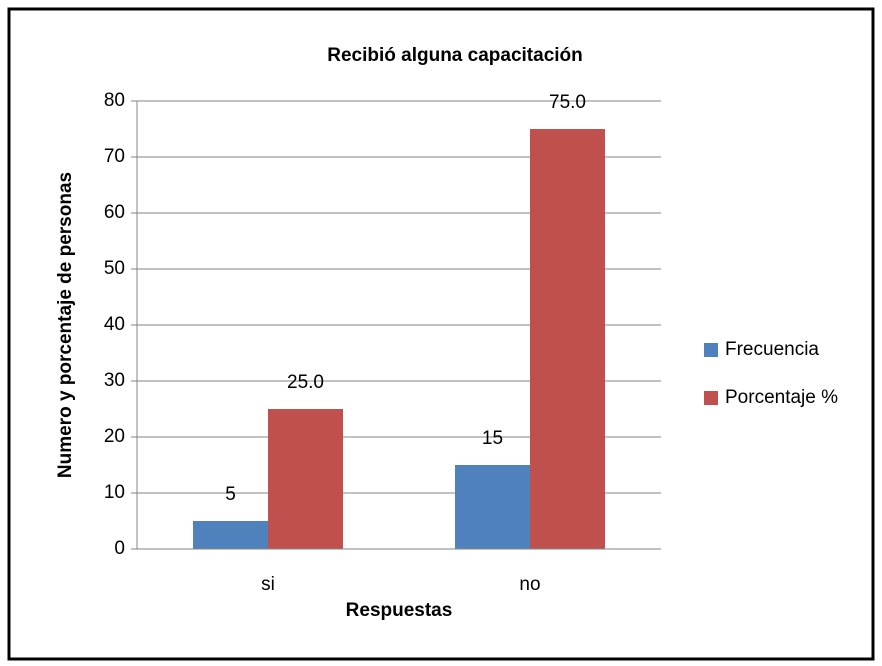 Image resolution: width=882 pixels, height=666 pixels. Describe the element at coordinates (772, 349) in the screenshot. I see `legend-label: Frecuencia` at that location.